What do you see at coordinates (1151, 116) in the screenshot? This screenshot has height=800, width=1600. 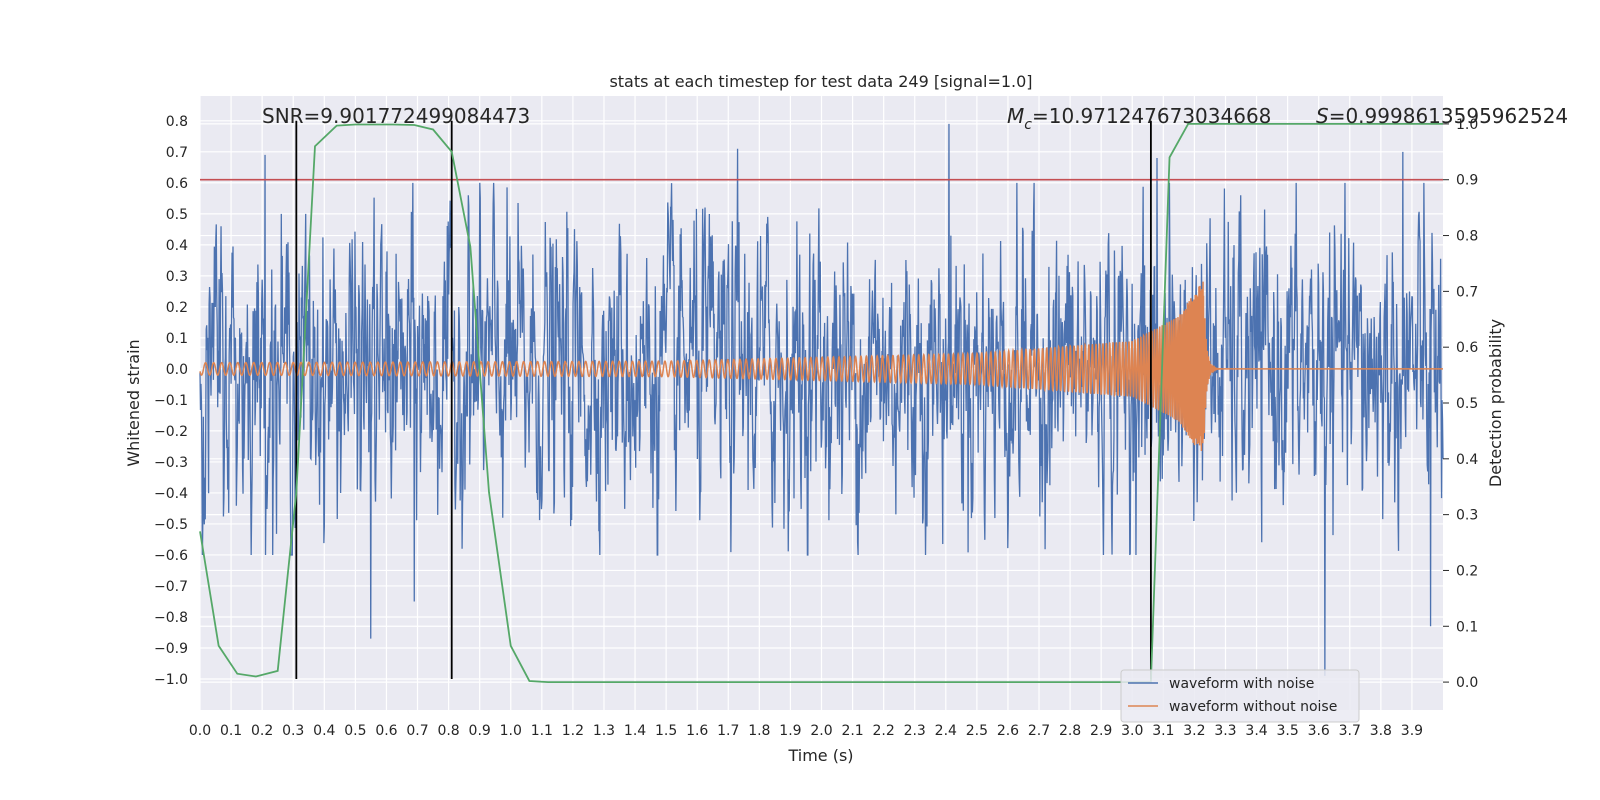 I see `chirp-mass-value: =10.971247673034668` at bounding box center [1151, 116].